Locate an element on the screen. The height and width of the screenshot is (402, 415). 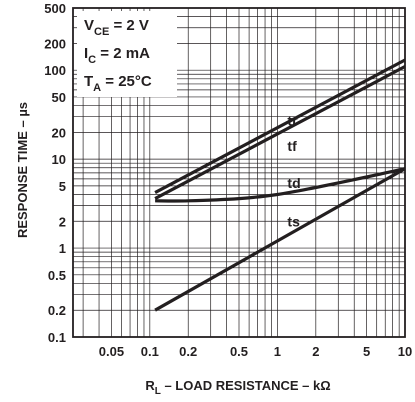
condition-label: TA = 25°C is located at coordinates (118, 83).